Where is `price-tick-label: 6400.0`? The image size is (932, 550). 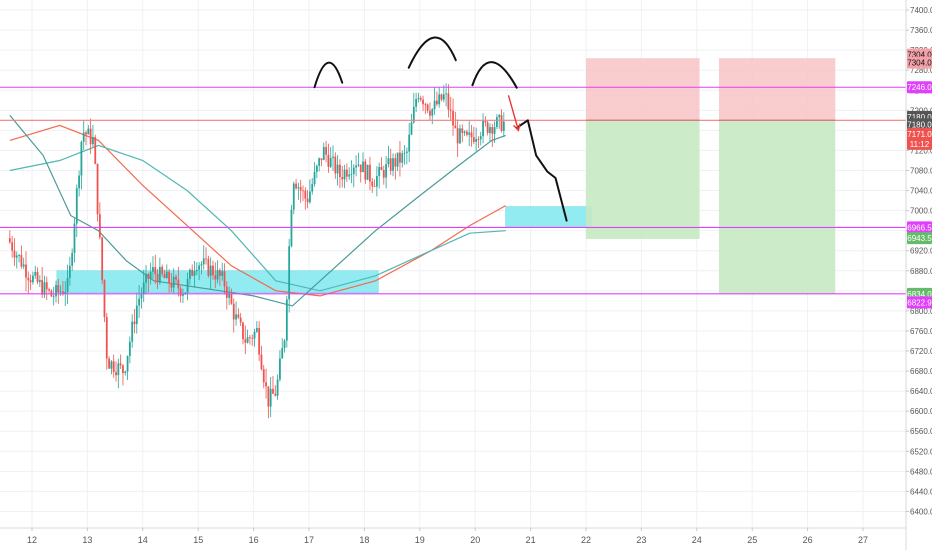
price-tick-label: 6400.0 is located at coordinates (921, 511).